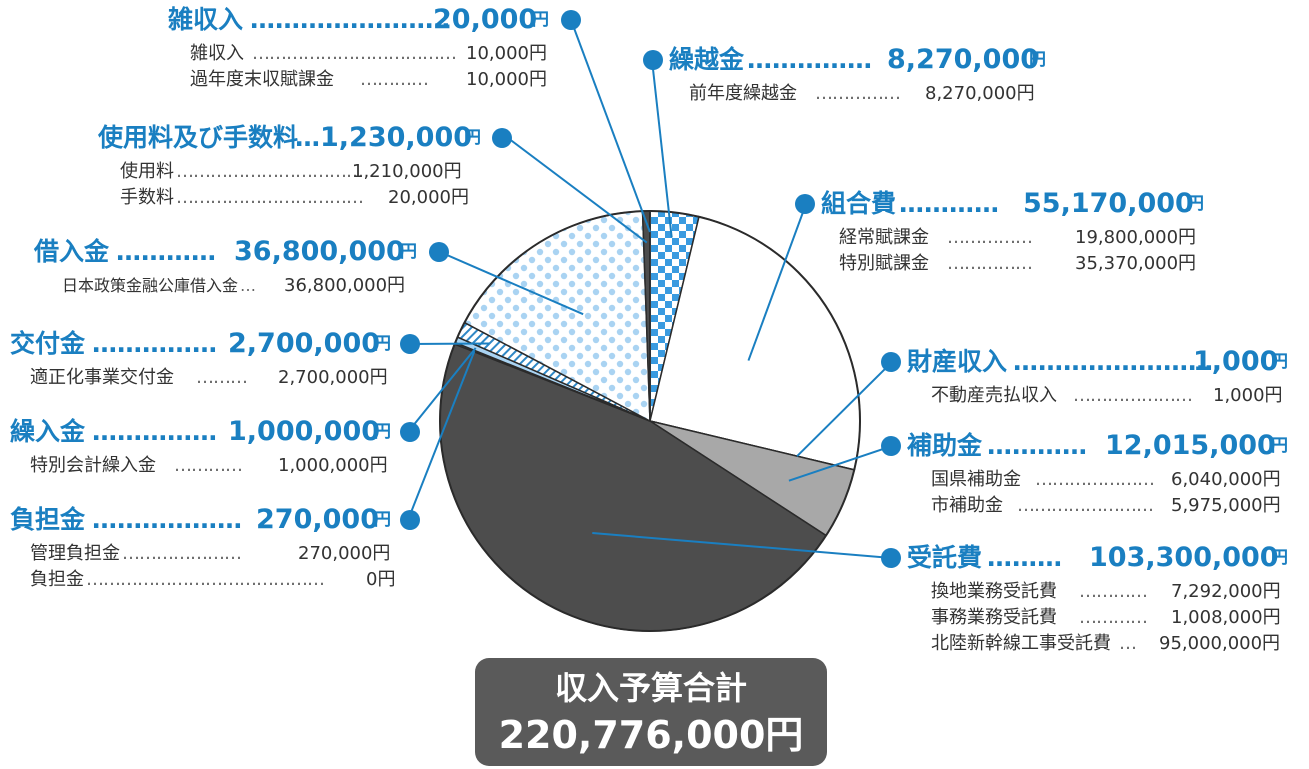 The width and height of the screenshot is (1309, 769). What do you see at coordinates (945, 557) in the screenshot?
I see `category-name: 受託費` at bounding box center [945, 557].